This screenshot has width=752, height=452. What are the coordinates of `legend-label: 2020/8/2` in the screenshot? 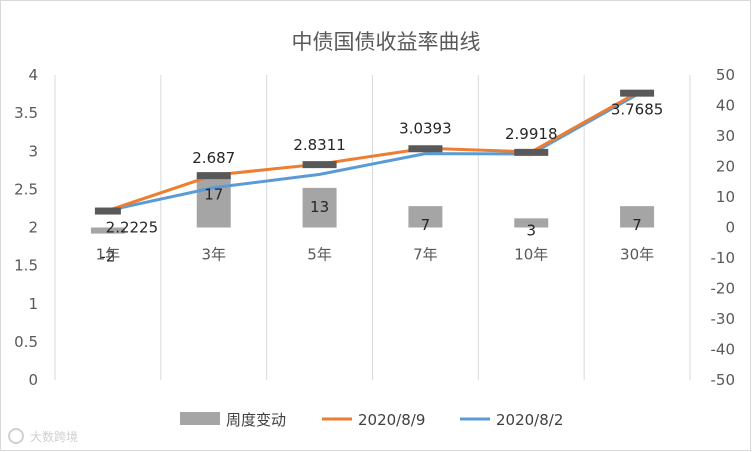 It's located at (529, 420).